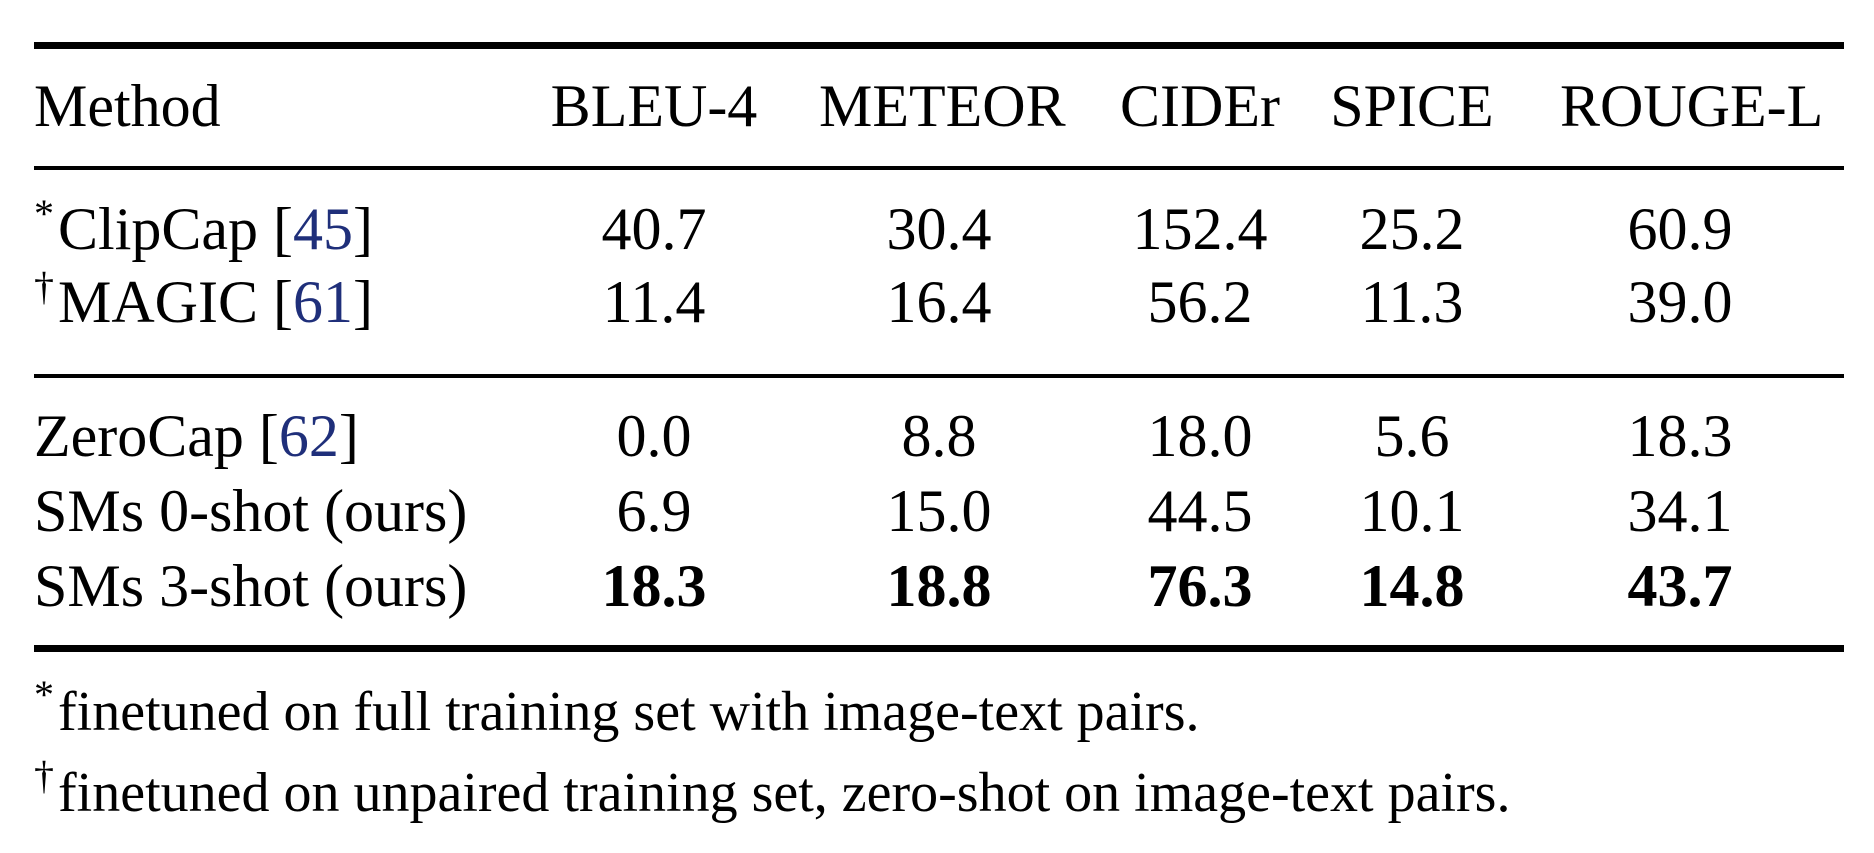 The image size is (1874, 853). I want to click on value-meteor: 8.8, so click(939, 436).